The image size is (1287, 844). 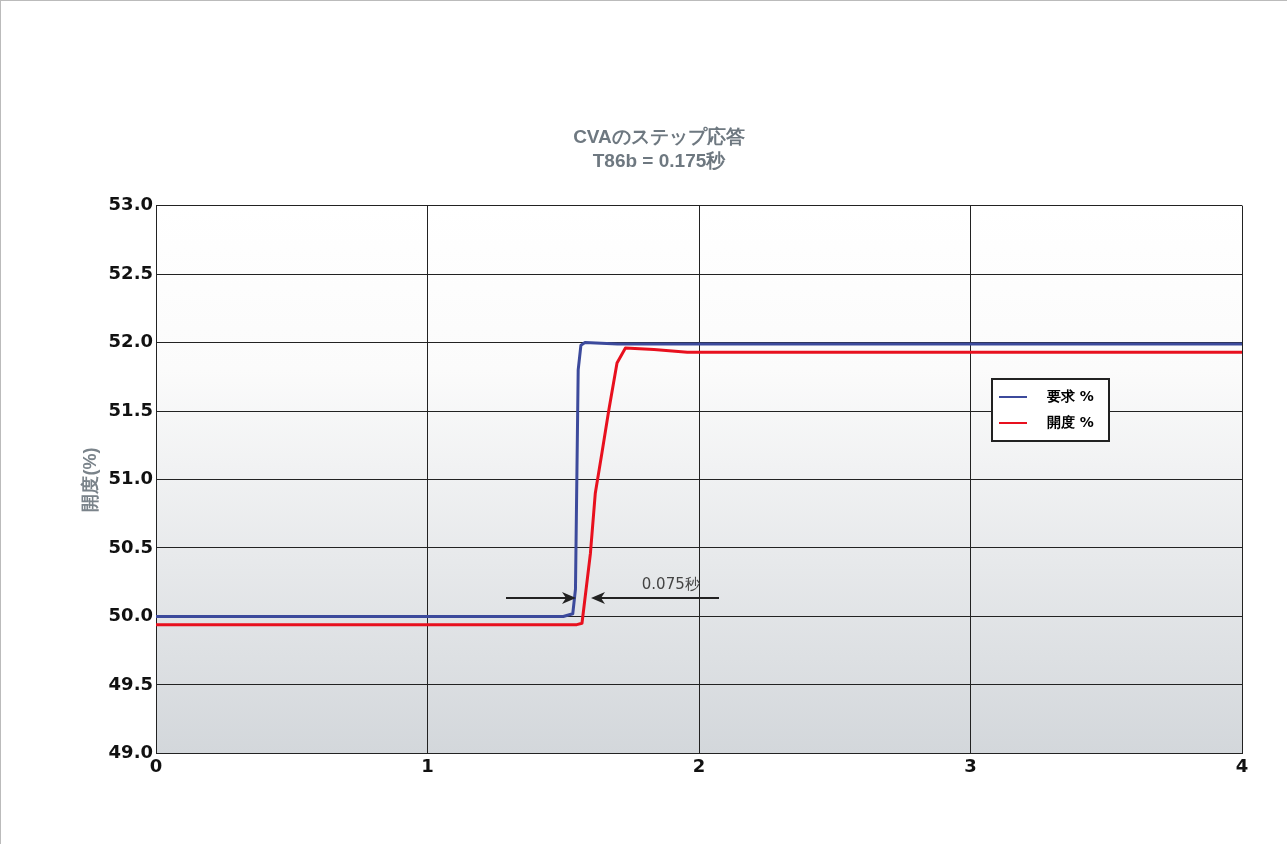 I want to click on chart-subtitle: T86b = 0.175秒, so click(x=659, y=161).